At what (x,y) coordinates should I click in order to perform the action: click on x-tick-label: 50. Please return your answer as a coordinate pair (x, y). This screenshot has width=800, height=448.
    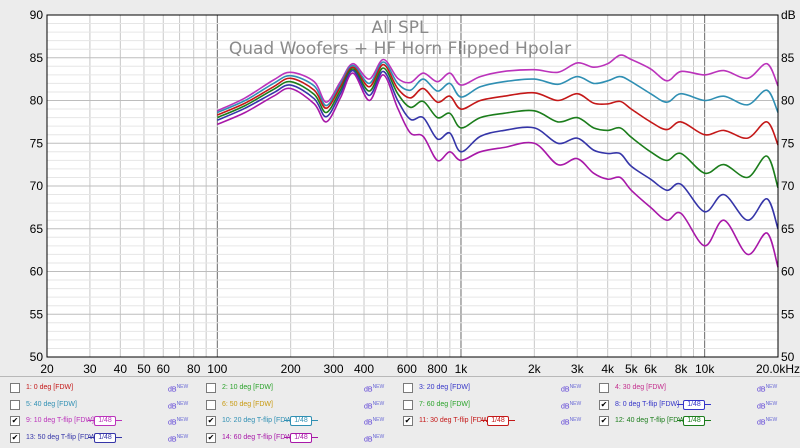
    Looking at the image, I should click on (144, 369).